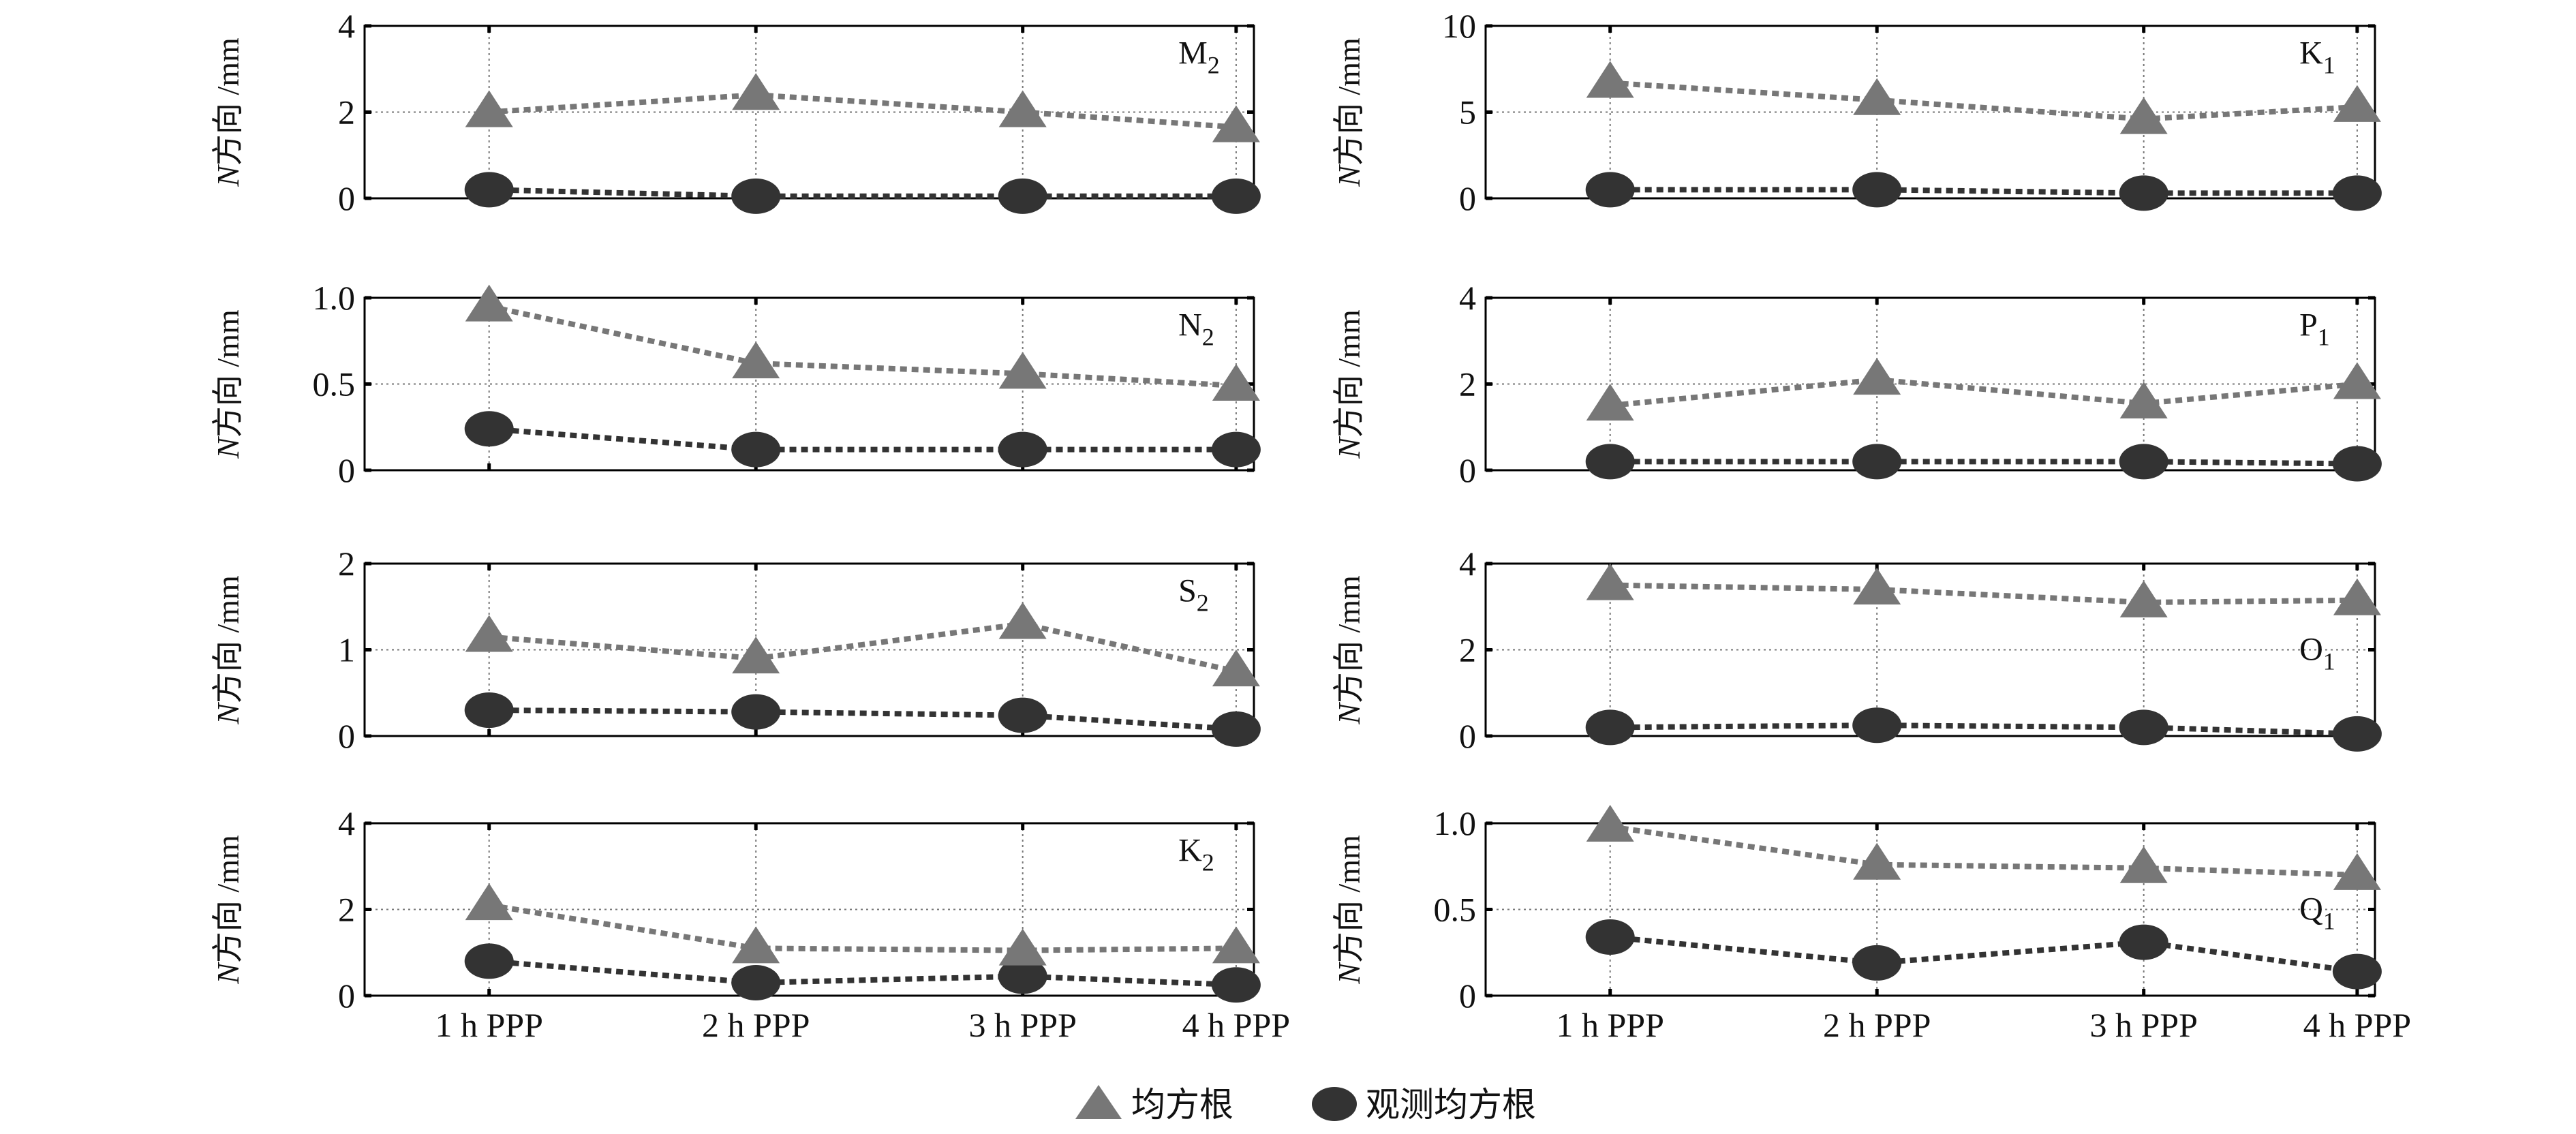 Image resolution: width=2576 pixels, height=1134 pixels. I want to click on panel-k1: 0 5 10 N方向 /mm K1, so click(1857, 112).